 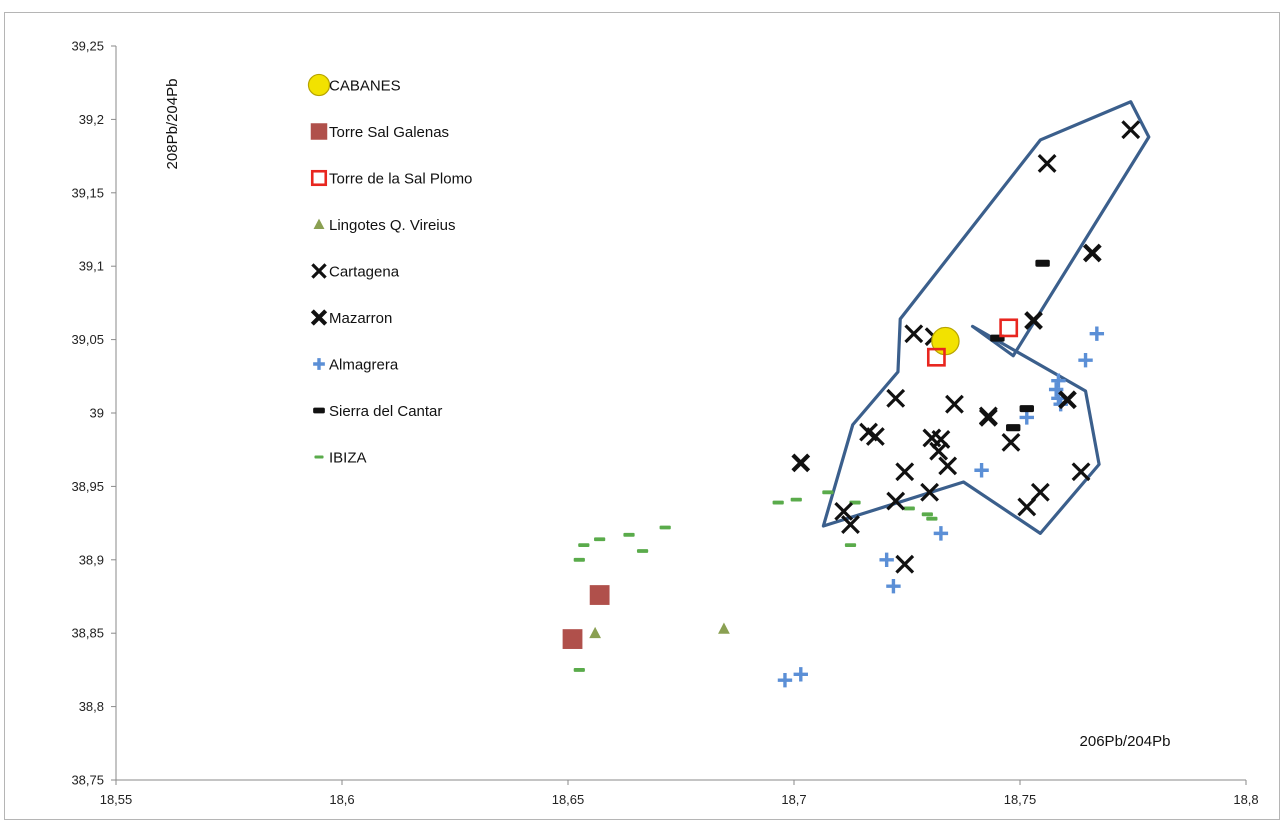 I want to click on legend-item-torre-de-la-sal-plomo: Torre de la Sal Plomo, so click(x=391, y=178).